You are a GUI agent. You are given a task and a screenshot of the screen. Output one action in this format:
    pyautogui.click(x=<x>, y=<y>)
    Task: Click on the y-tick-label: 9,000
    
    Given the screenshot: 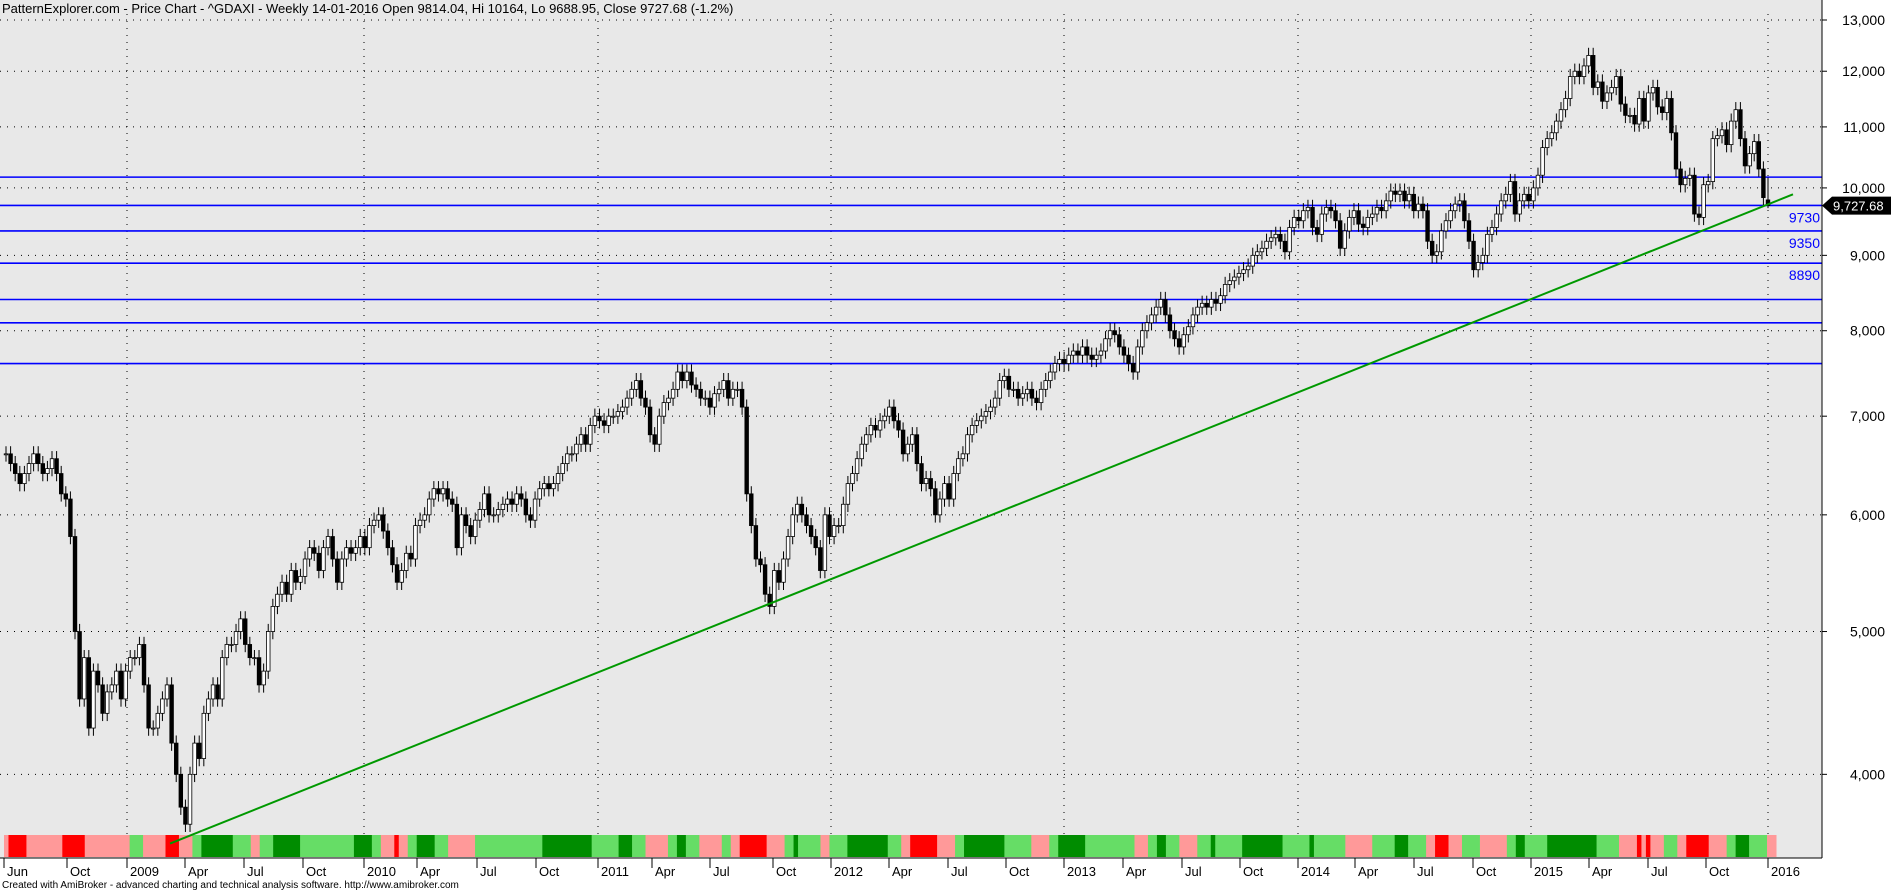 What is the action you would take?
    pyautogui.click(x=1867, y=255)
    